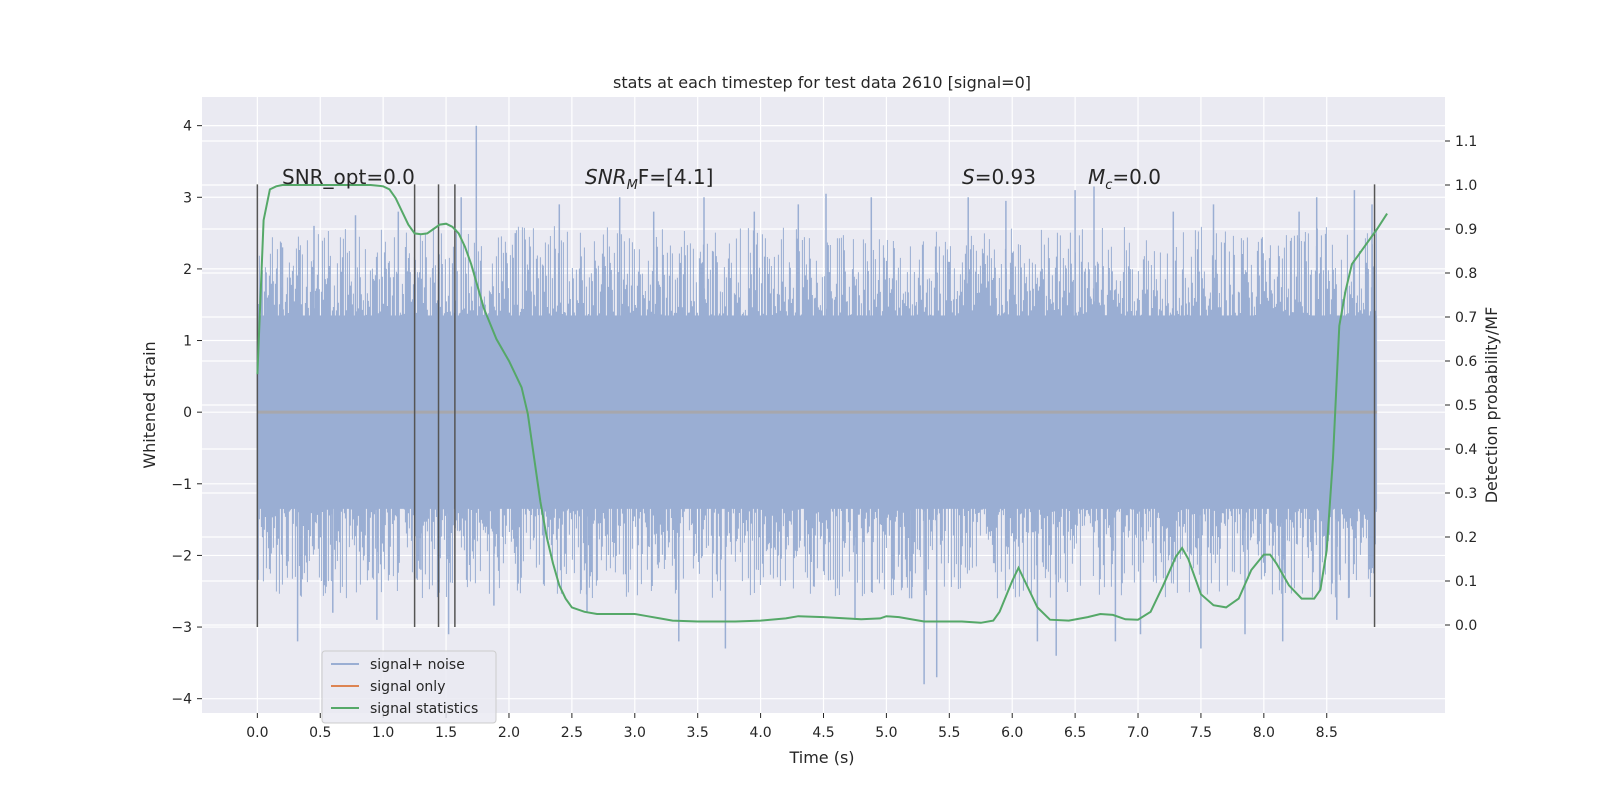  Describe the element at coordinates (821, 757) in the screenshot. I see `x-axis-label: Time (s)` at that location.